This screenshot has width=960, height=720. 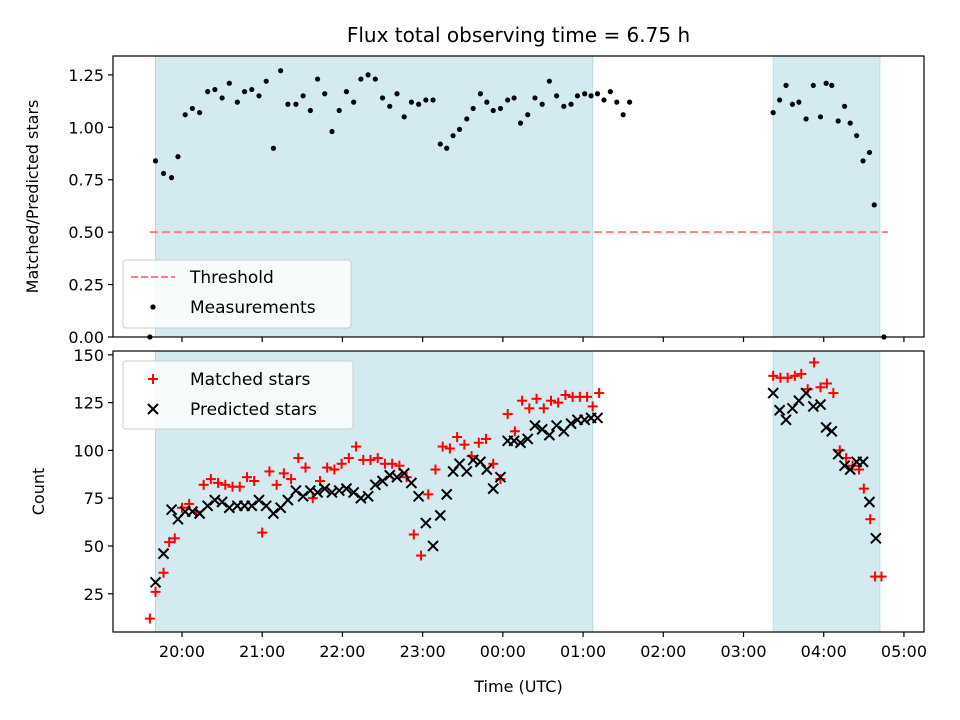 I want to click on x-tick-label: 23:00, so click(x=423, y=651).